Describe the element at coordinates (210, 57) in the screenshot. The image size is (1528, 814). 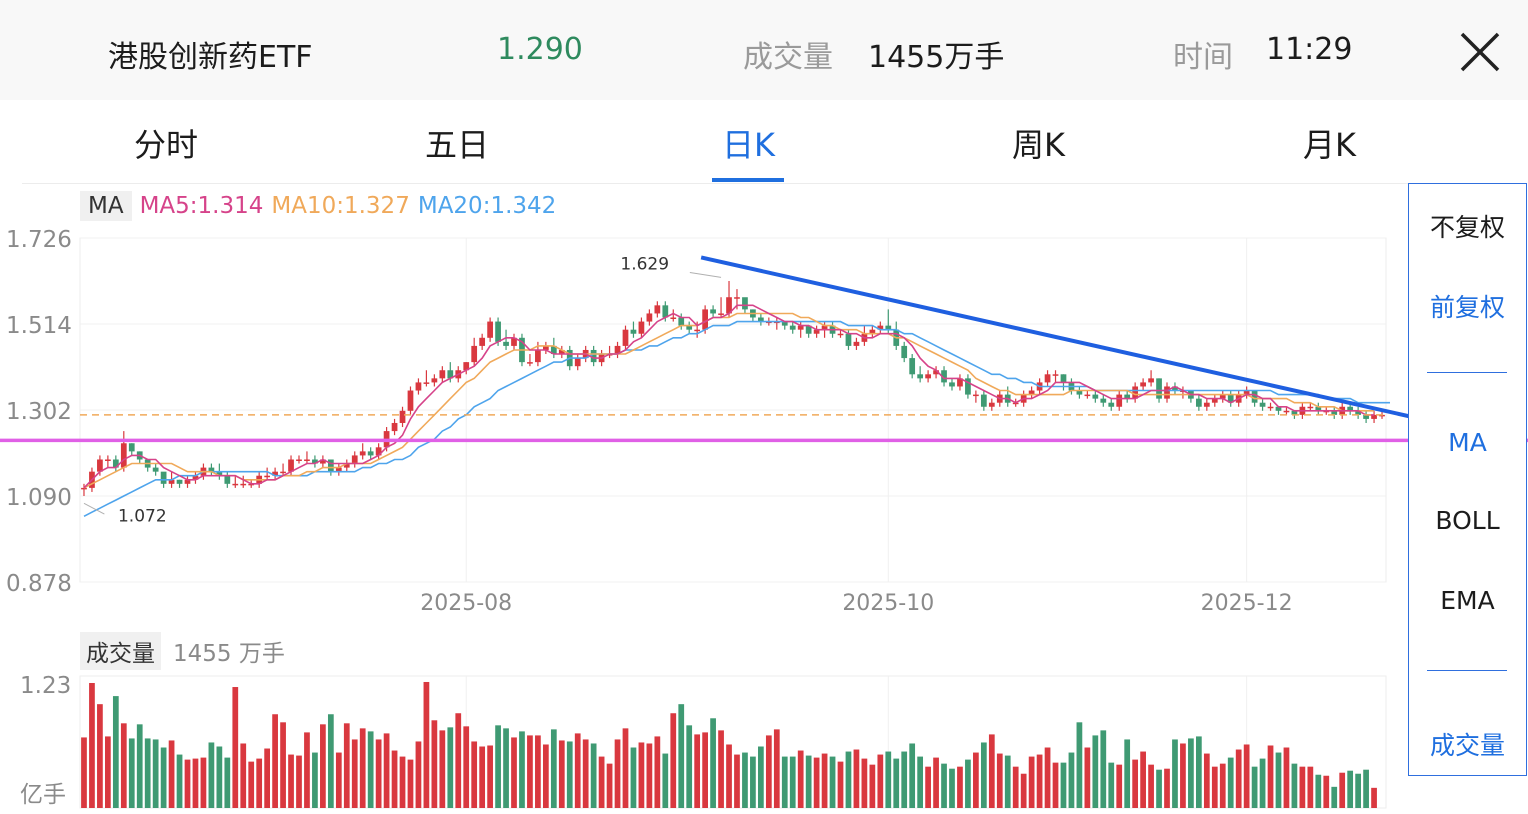
I see `security-name: 港股创新药ETF` at that location.